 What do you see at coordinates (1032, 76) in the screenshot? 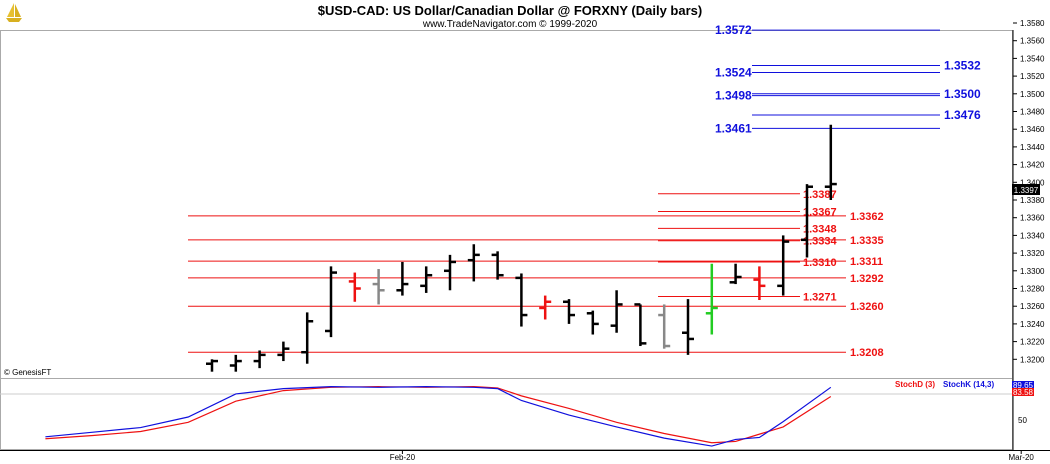
I see `price-tick-label: 1.3520` at bounding box center [1032, 76].